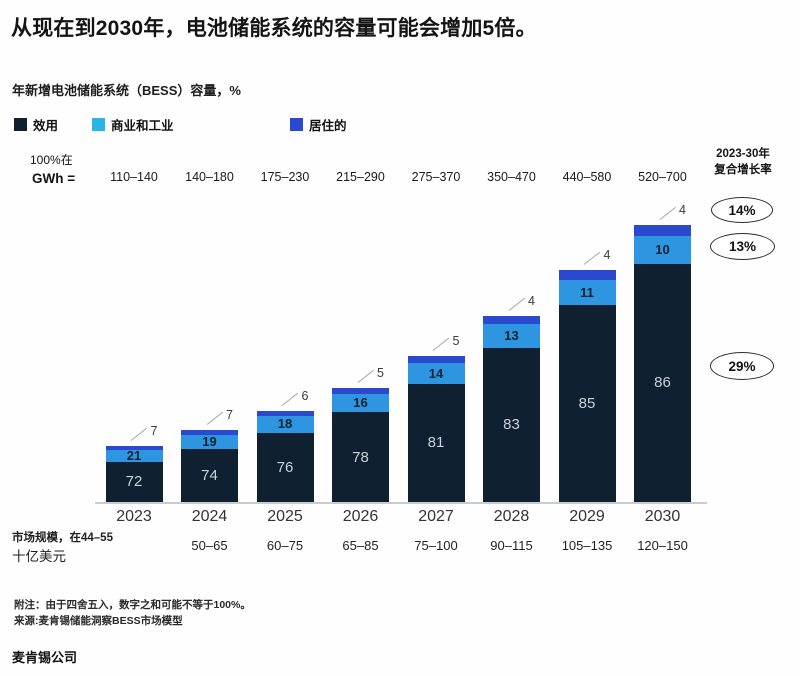  I want to click on bar-value-commercial: 16, so click(360, 402).